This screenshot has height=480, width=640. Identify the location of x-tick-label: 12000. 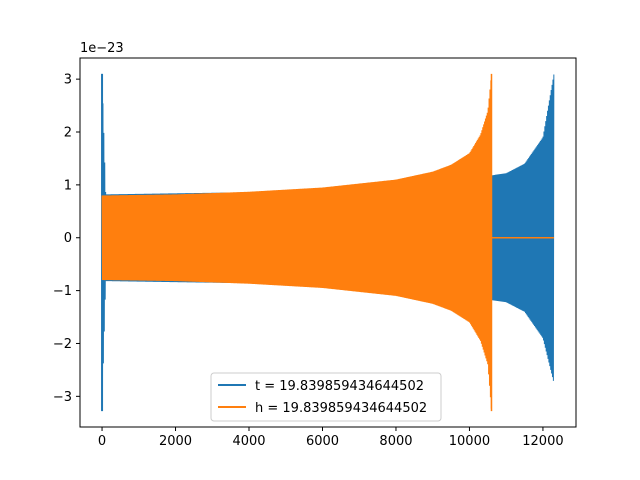
(542, 441).